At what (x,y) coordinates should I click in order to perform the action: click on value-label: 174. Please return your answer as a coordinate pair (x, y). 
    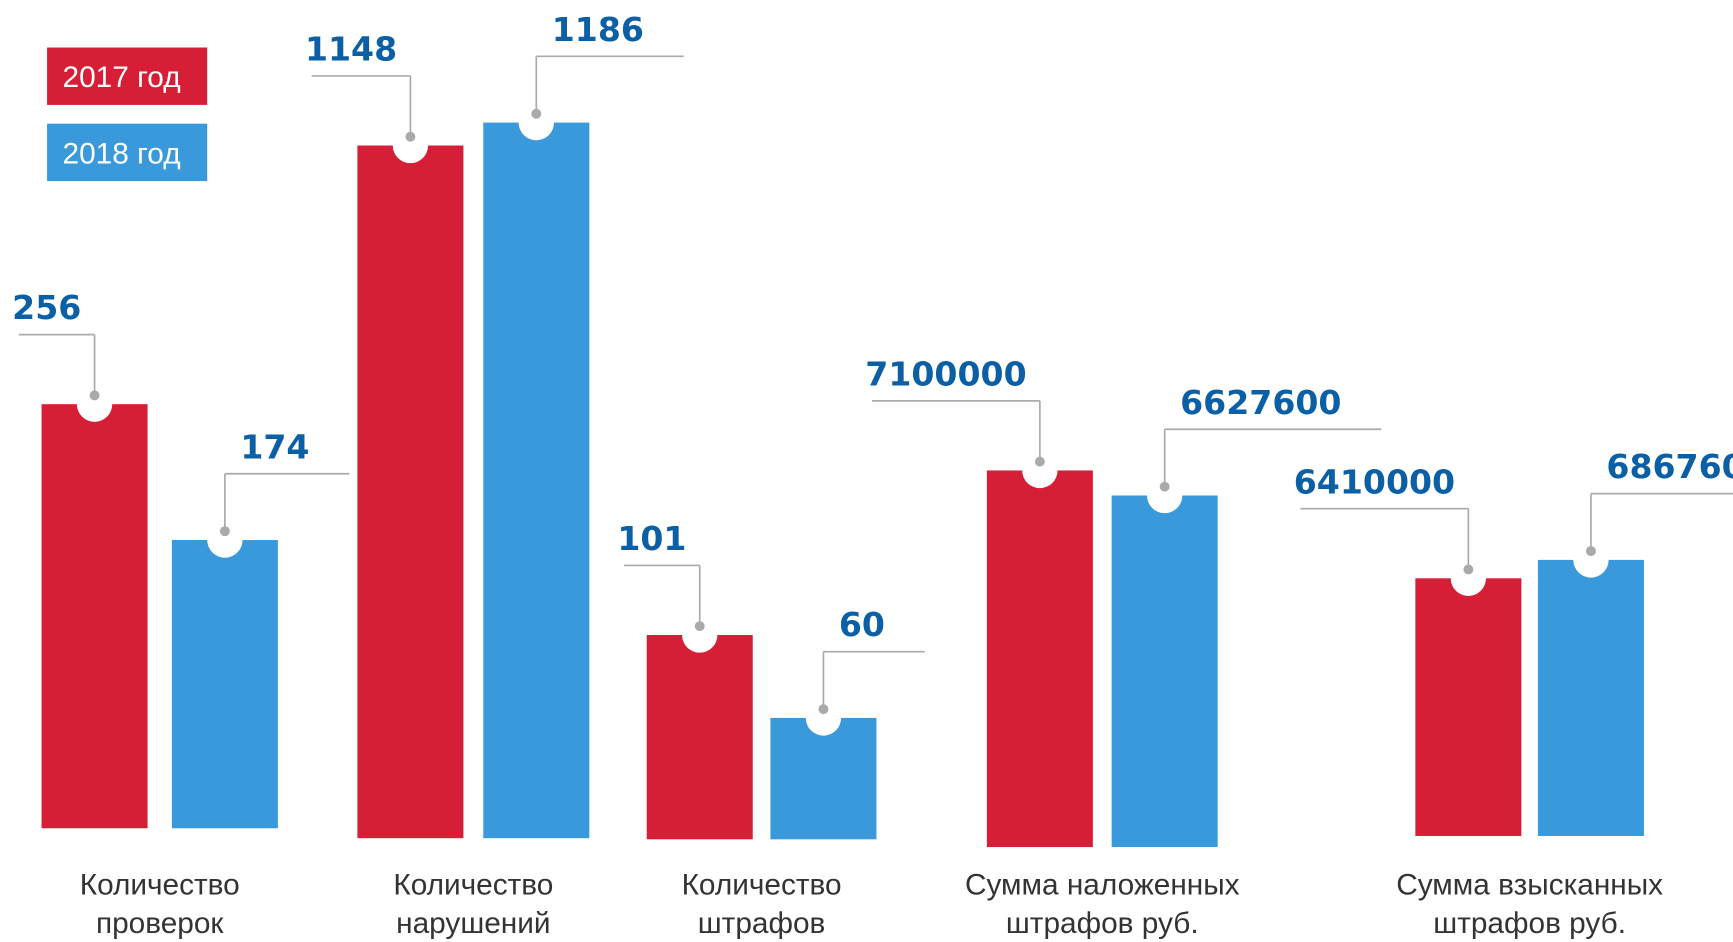
    Looking at the image, I should click on (274, 446).